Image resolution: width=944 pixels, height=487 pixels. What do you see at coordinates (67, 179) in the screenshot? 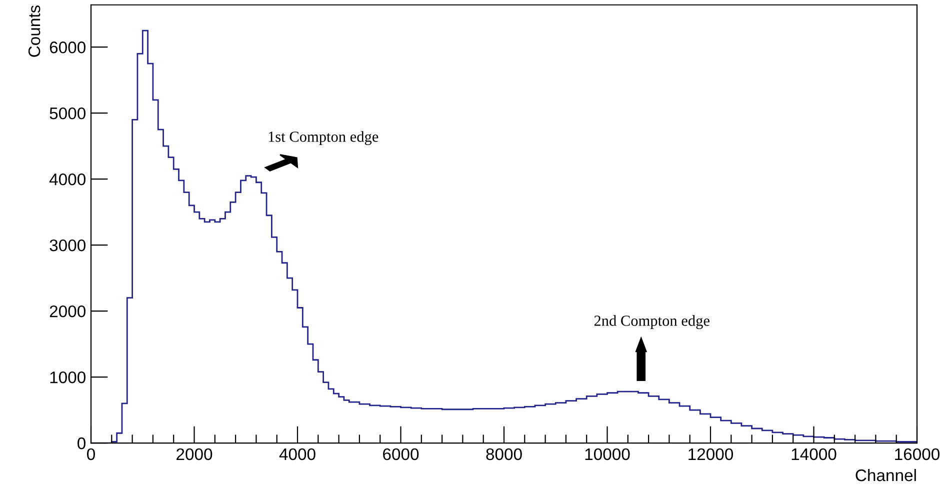
I see `y-tick-label: 4000` at bounding box center [67, 179].